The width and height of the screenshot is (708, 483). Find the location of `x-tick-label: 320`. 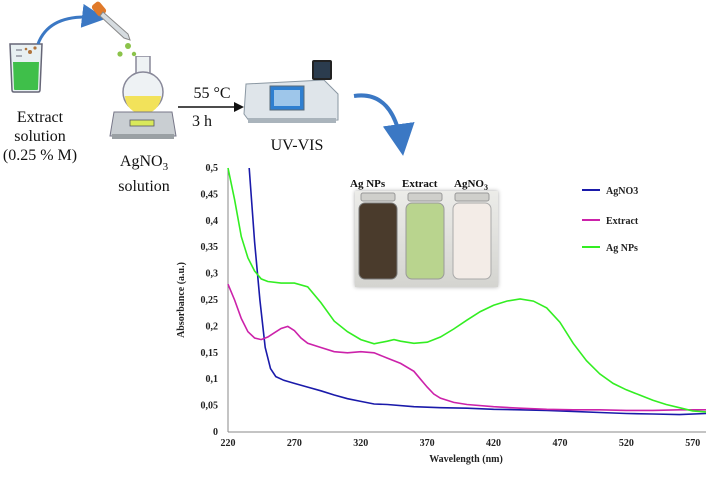

x-tick-label: 320 is located at coordinates (360, 443).